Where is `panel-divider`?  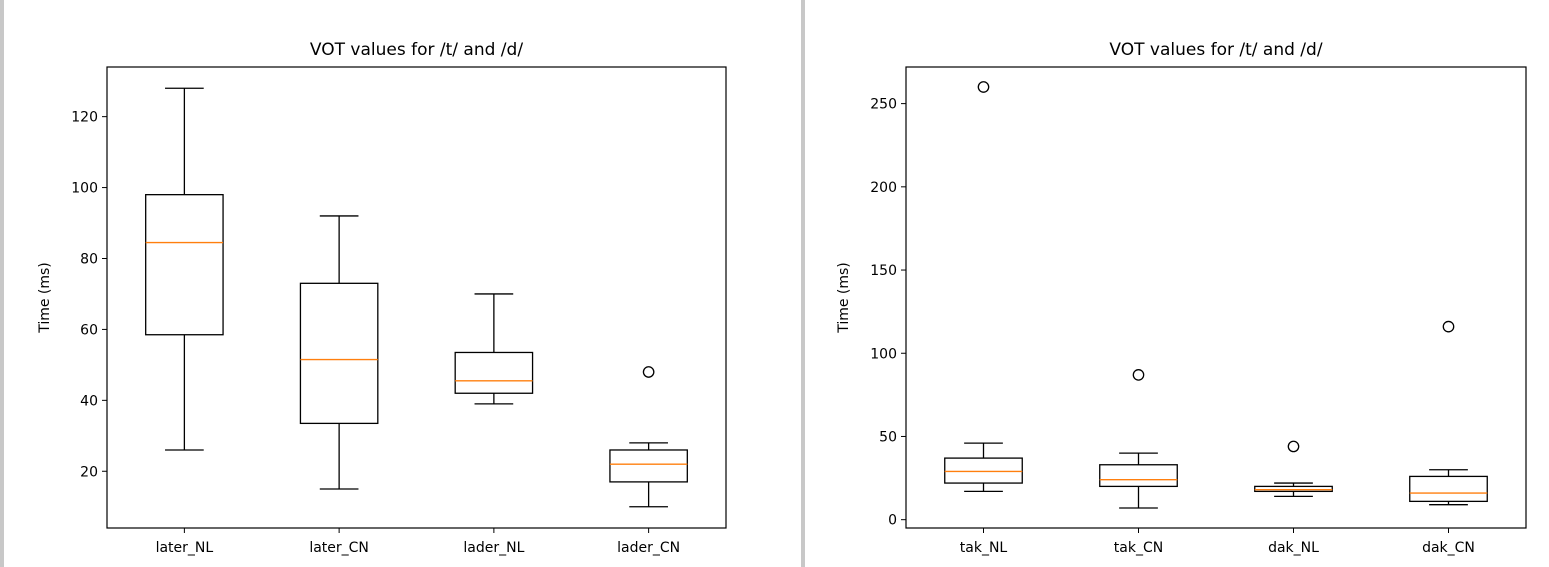 panel-divider is located at coordinates (803, 283).